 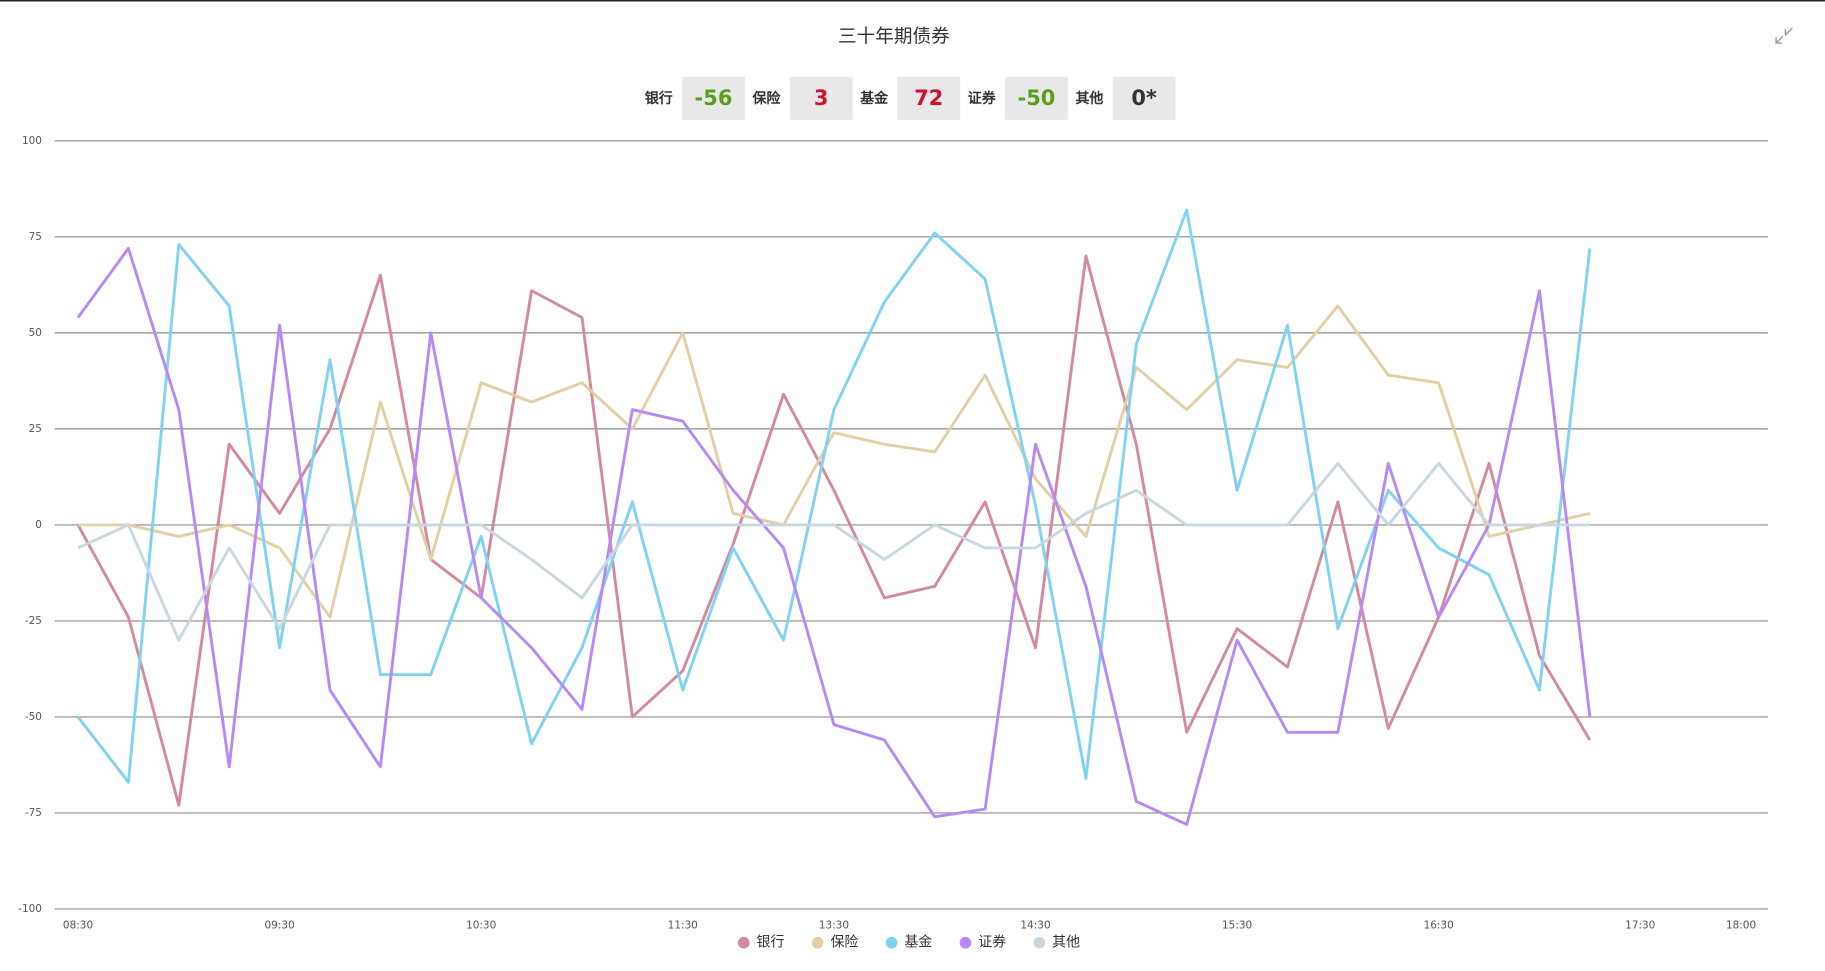 I want to click on y-tick-label: 50, so click(x=35, y=333).